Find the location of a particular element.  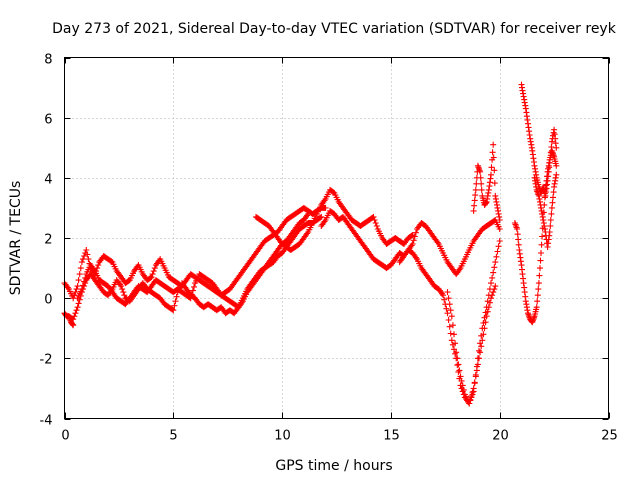

series-track-k is located at coordinates (545, 210).